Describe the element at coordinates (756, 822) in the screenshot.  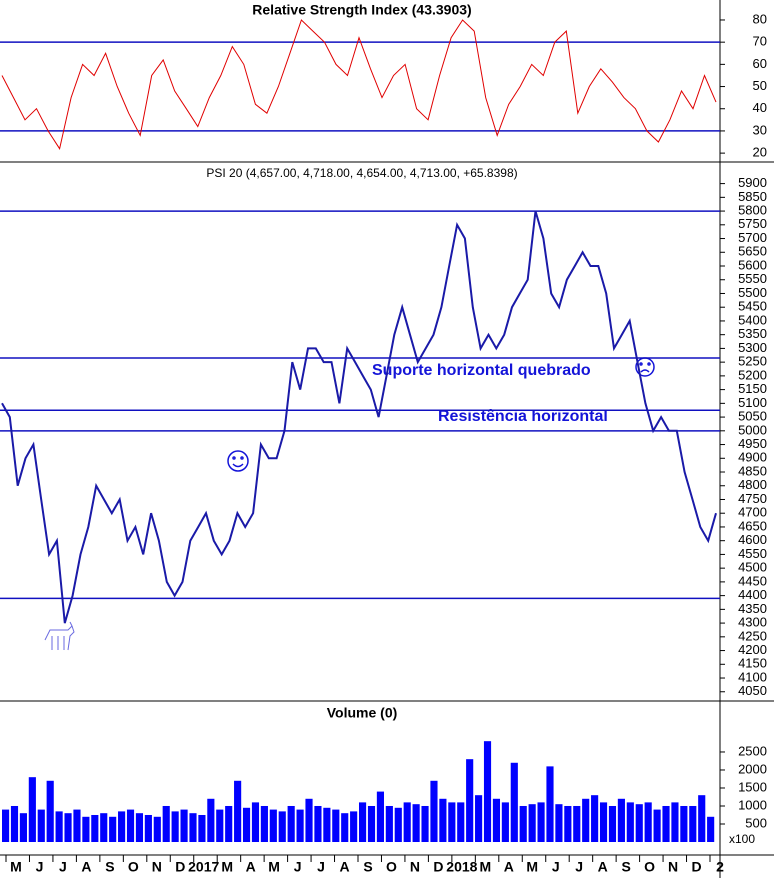
I see `y-tick-label: 500` at that location.